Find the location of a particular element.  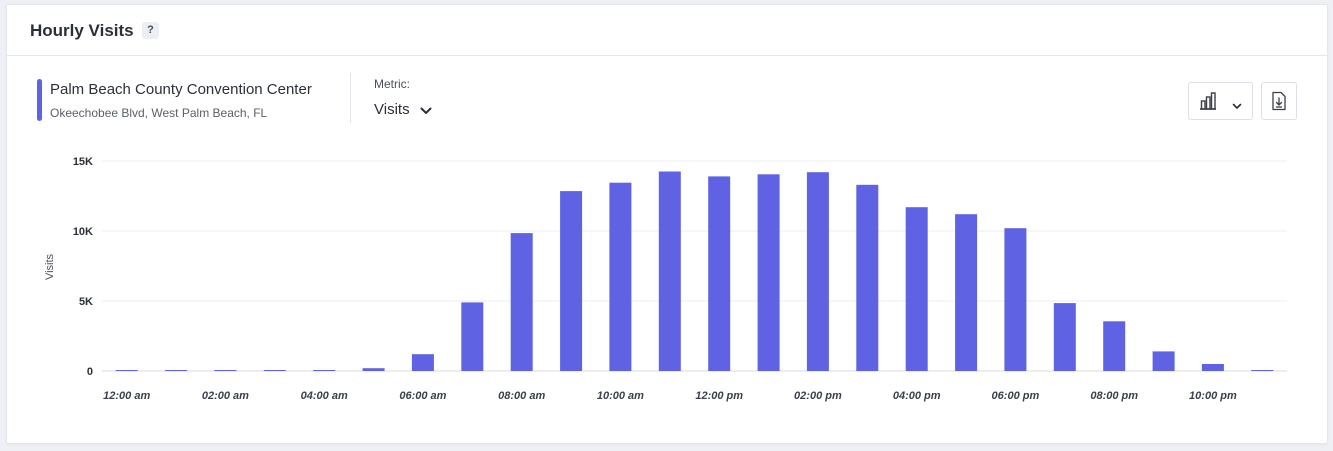

header-divider is located at coordinates (350, 98).